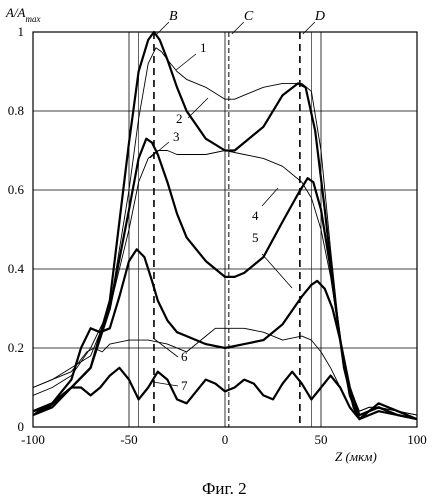 The height and width of the screenshot is (500, 437). What do you see at coordinates (203, 47) in the screenshot?
I see `series-label-1: 1` at bounding box center [203, 47].